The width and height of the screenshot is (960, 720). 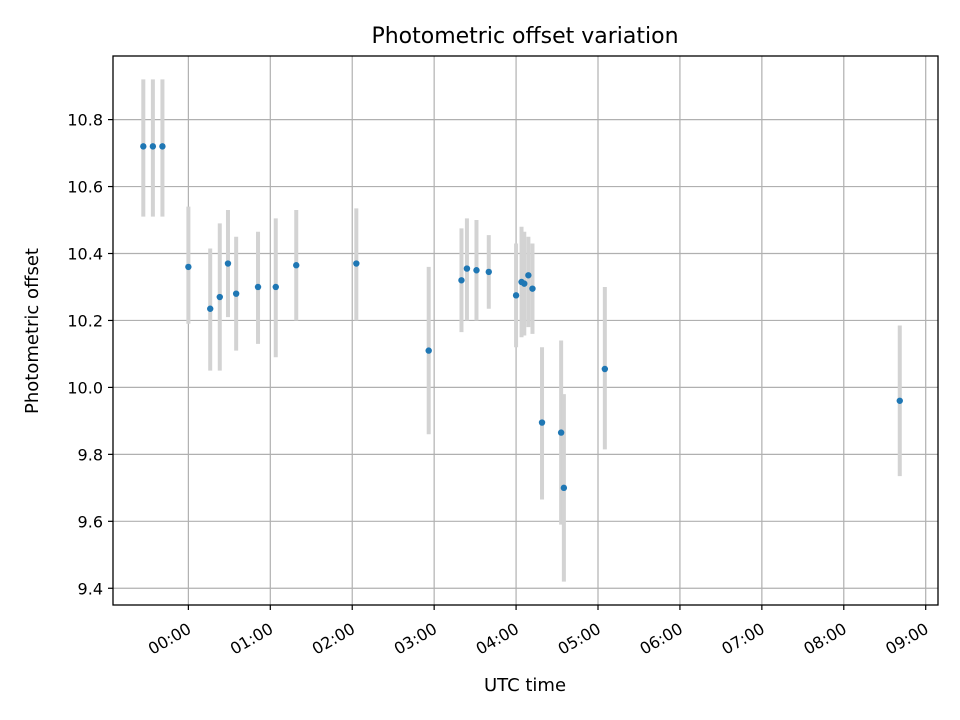 What do you see at coordinates (525, 685) in the screenshot?
I see `x-axis-label: UTC time` at bounding box center [525, 685].